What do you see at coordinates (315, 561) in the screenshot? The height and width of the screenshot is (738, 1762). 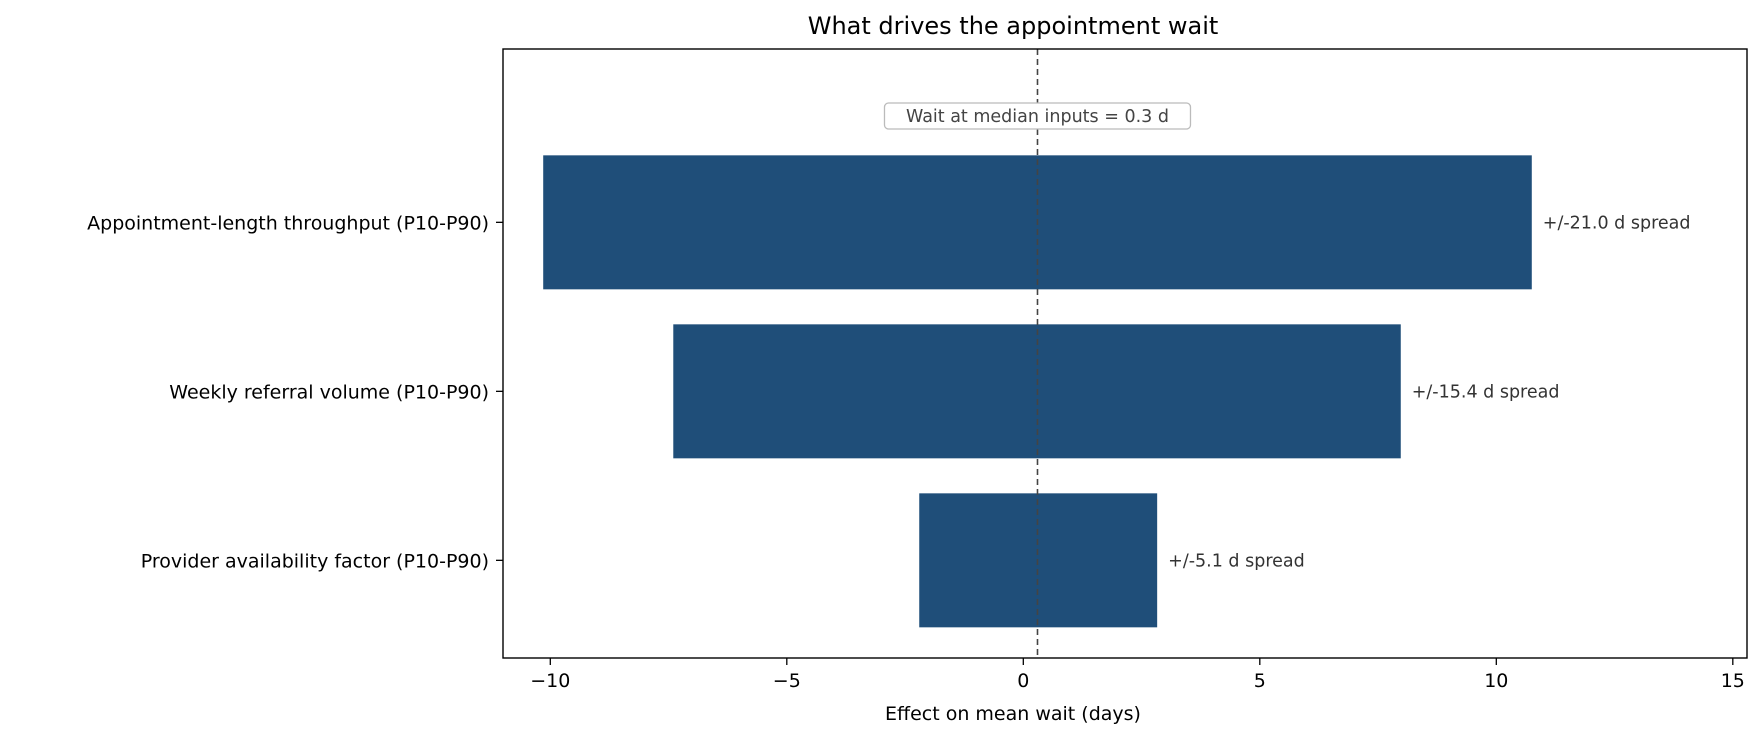 I see `category-label: Provider availability factor (P10-P90)` at bounding box center [315, 561].